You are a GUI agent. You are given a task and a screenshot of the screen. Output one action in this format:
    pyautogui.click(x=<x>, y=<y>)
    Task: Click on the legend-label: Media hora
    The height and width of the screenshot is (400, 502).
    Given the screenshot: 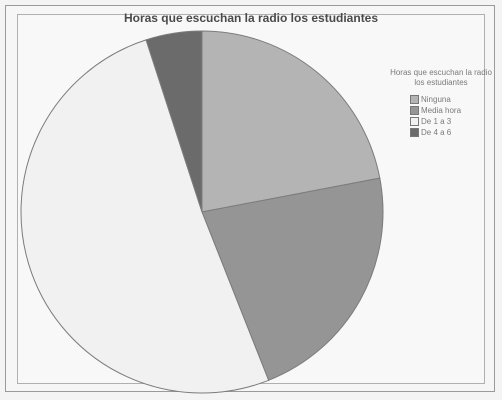 What is the action you would take?
    pyautogui.click(x=441, y=110)
    